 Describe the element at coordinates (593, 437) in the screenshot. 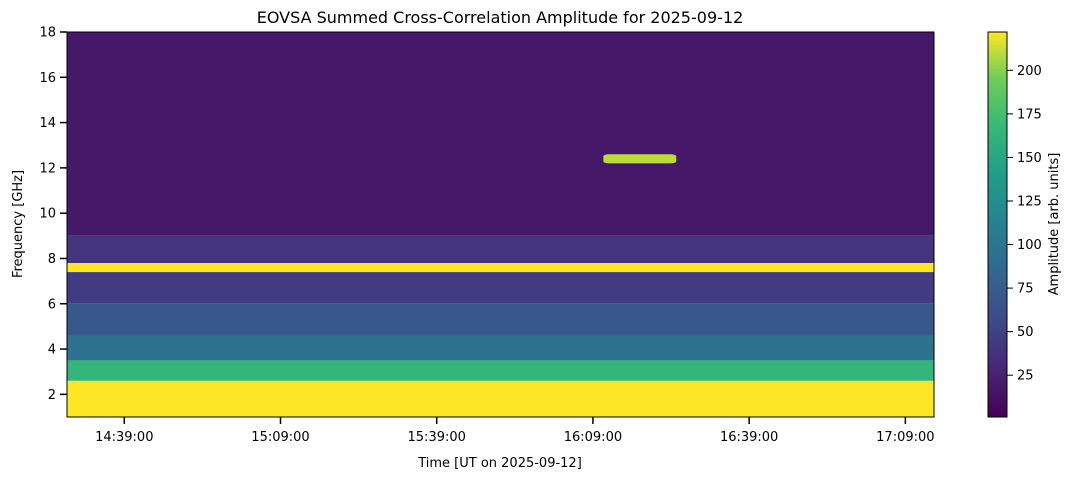

I see `x-tick-label-3: 16:09:00` at that location.